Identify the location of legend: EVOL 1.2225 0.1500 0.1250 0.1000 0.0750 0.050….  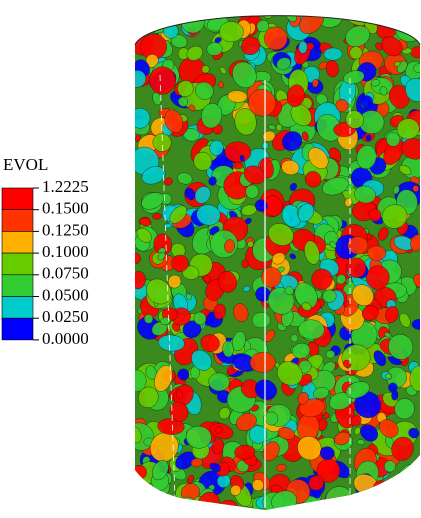
(45, 251).